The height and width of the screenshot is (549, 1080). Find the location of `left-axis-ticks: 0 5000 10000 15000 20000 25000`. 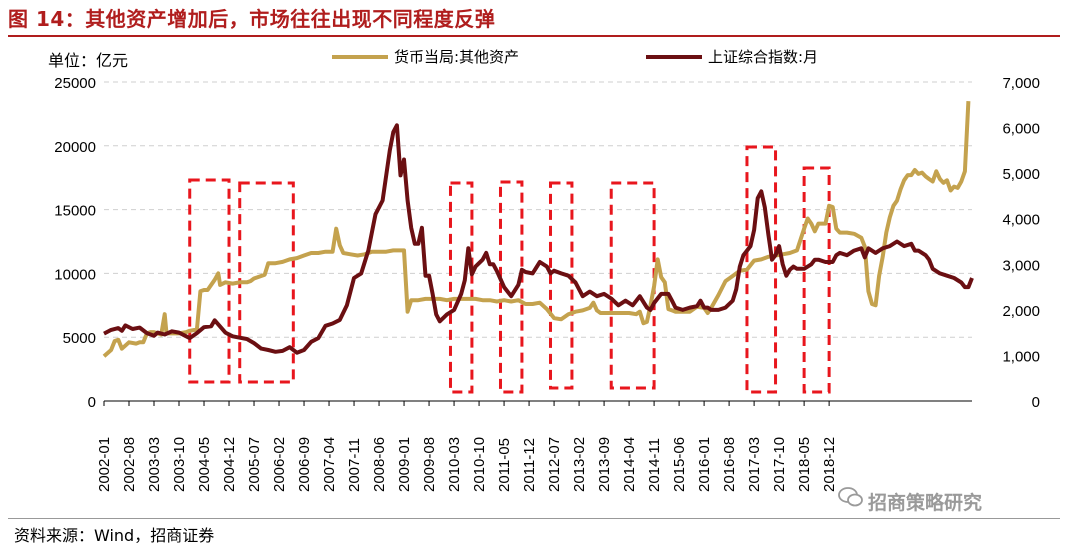

left-axis-ticks: 0 5000 10000 15000 20000 25000 is located at coordinates (75, 243).